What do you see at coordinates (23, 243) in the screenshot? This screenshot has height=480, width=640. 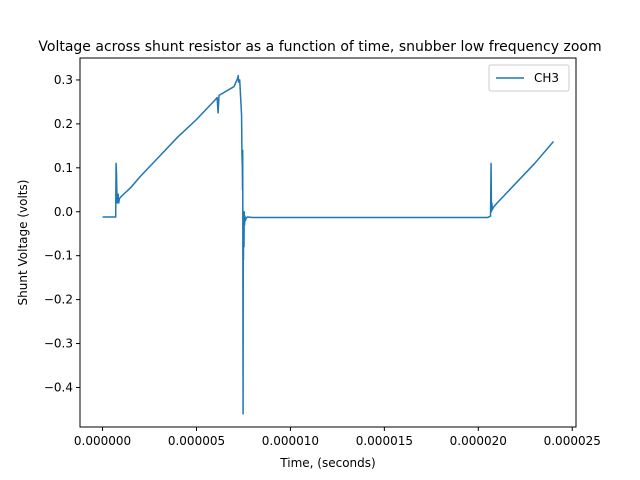 I see `y-axis-label: Shunt Voltage (volts)` at bounding box center [23, 243].